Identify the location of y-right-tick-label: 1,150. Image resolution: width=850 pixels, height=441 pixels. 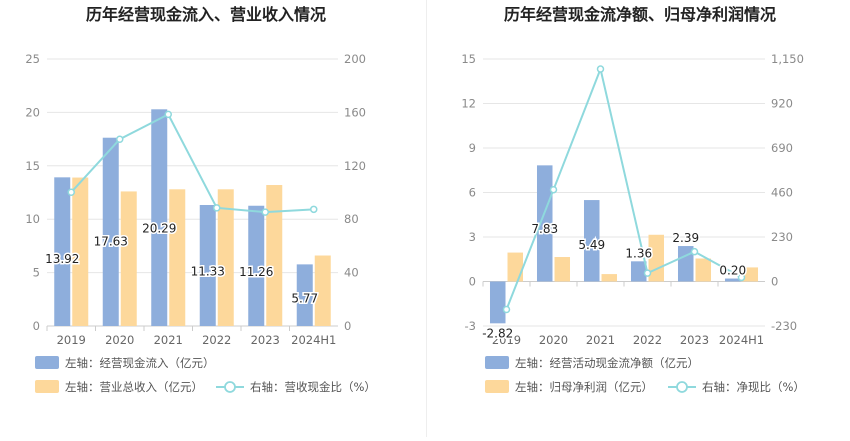
(787, 59).